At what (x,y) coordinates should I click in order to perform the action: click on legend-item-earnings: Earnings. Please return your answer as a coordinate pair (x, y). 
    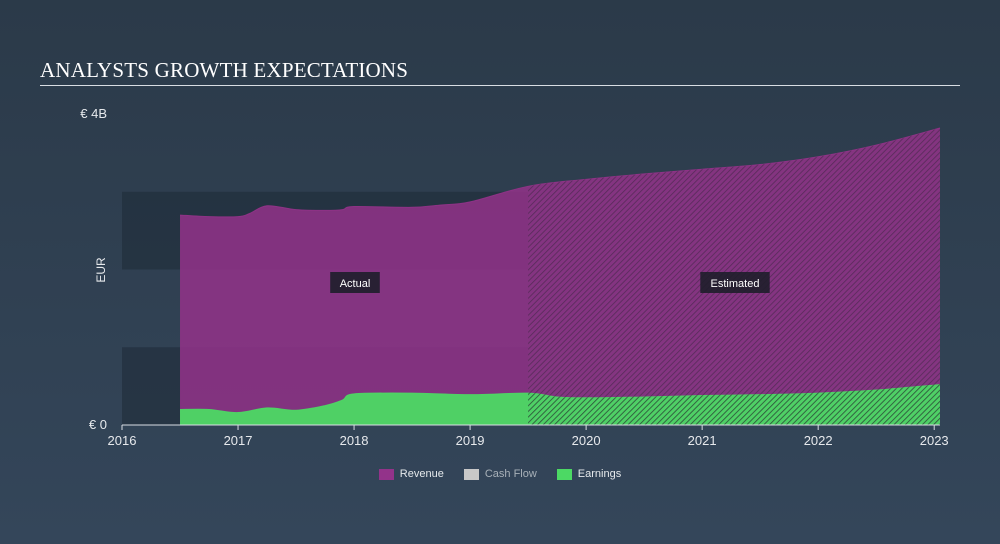
    Looking at the image, I should click on (589, 474).